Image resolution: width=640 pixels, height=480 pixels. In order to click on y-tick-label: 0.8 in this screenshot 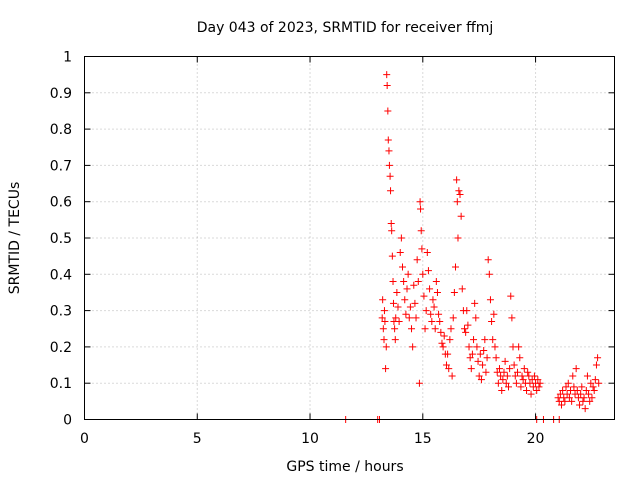, I will do `click(61, 130)`.